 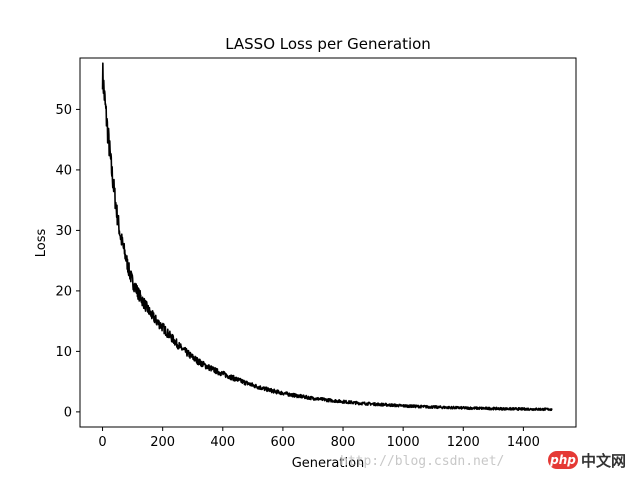 I want to click on y-axis-ticks: 0 10 20 30 40 50, so click(x=67, y=261).